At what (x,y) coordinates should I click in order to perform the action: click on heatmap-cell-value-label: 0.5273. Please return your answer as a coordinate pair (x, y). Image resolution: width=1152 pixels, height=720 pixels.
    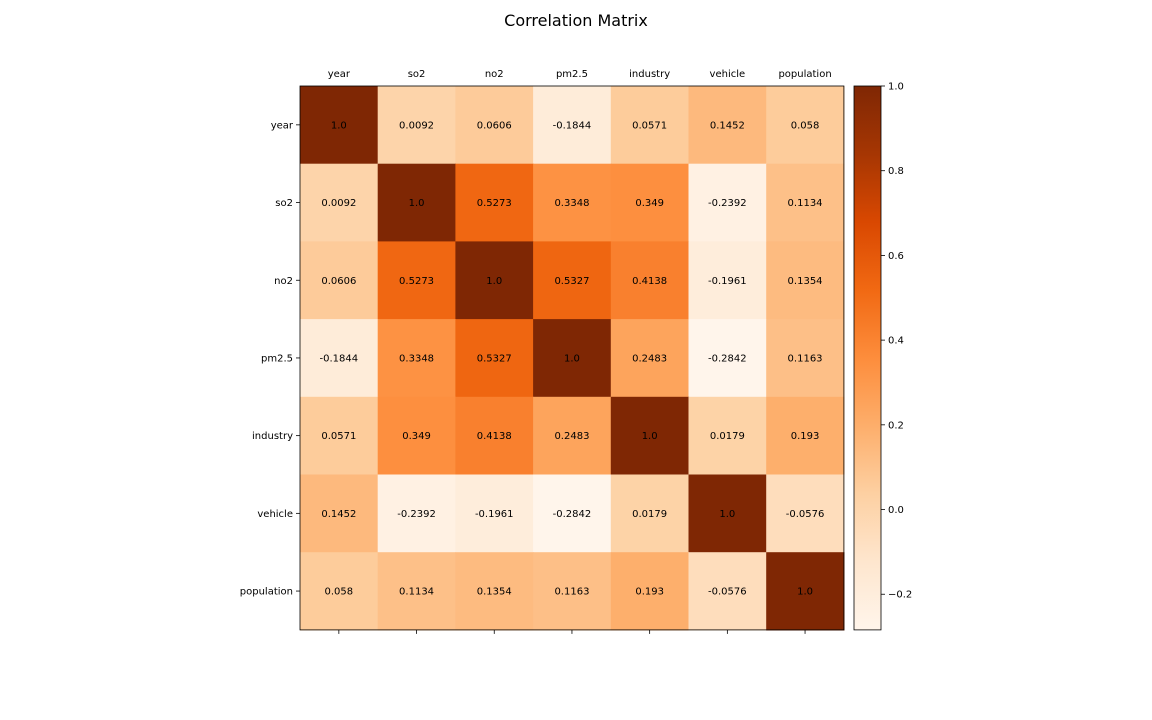
    Looking at the image, I should click on (416, 281).